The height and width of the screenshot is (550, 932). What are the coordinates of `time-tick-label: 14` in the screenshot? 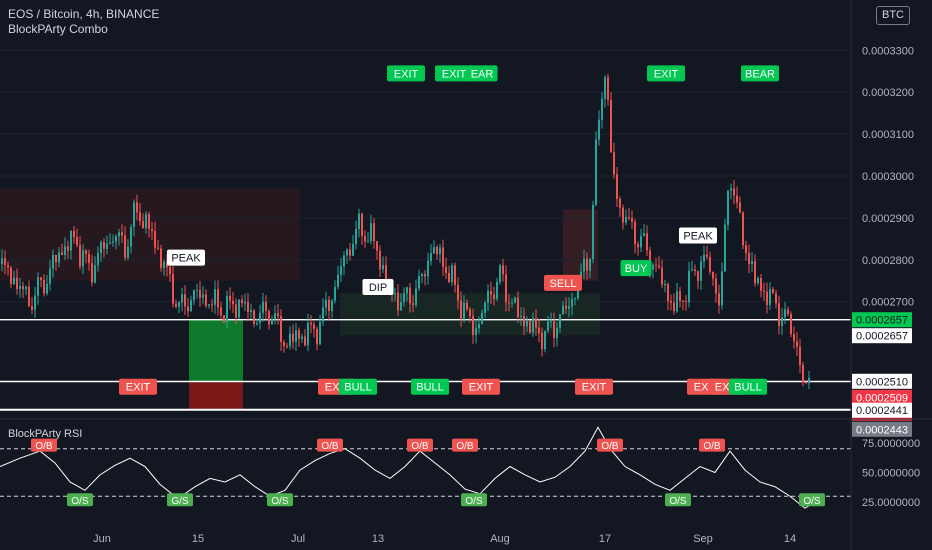 It's located at (790, 539).